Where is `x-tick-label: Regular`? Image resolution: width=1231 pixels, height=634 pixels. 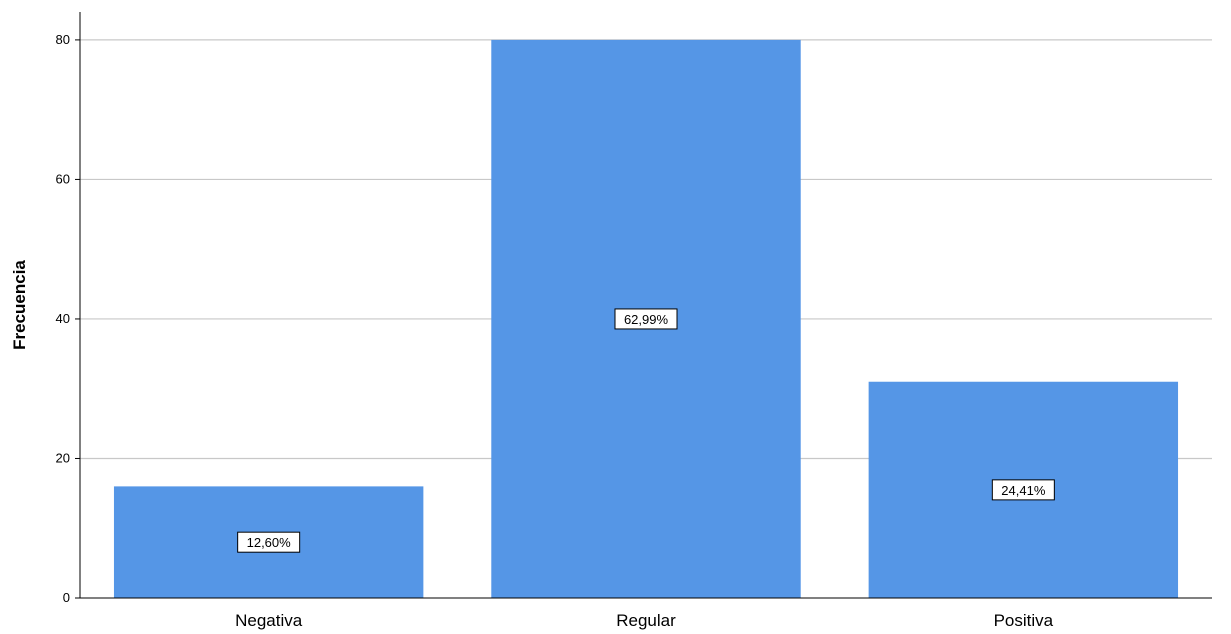 x-tick-label: Regular is located at coordinates (646, 620).